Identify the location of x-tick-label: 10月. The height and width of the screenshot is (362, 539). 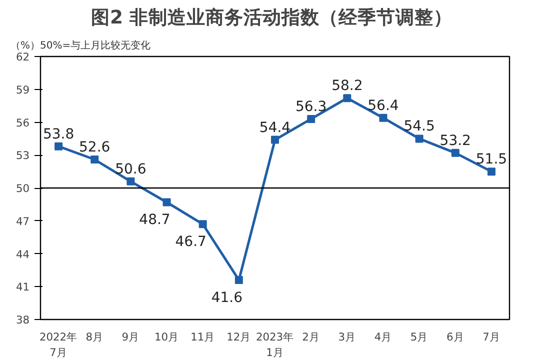
(167, 337).